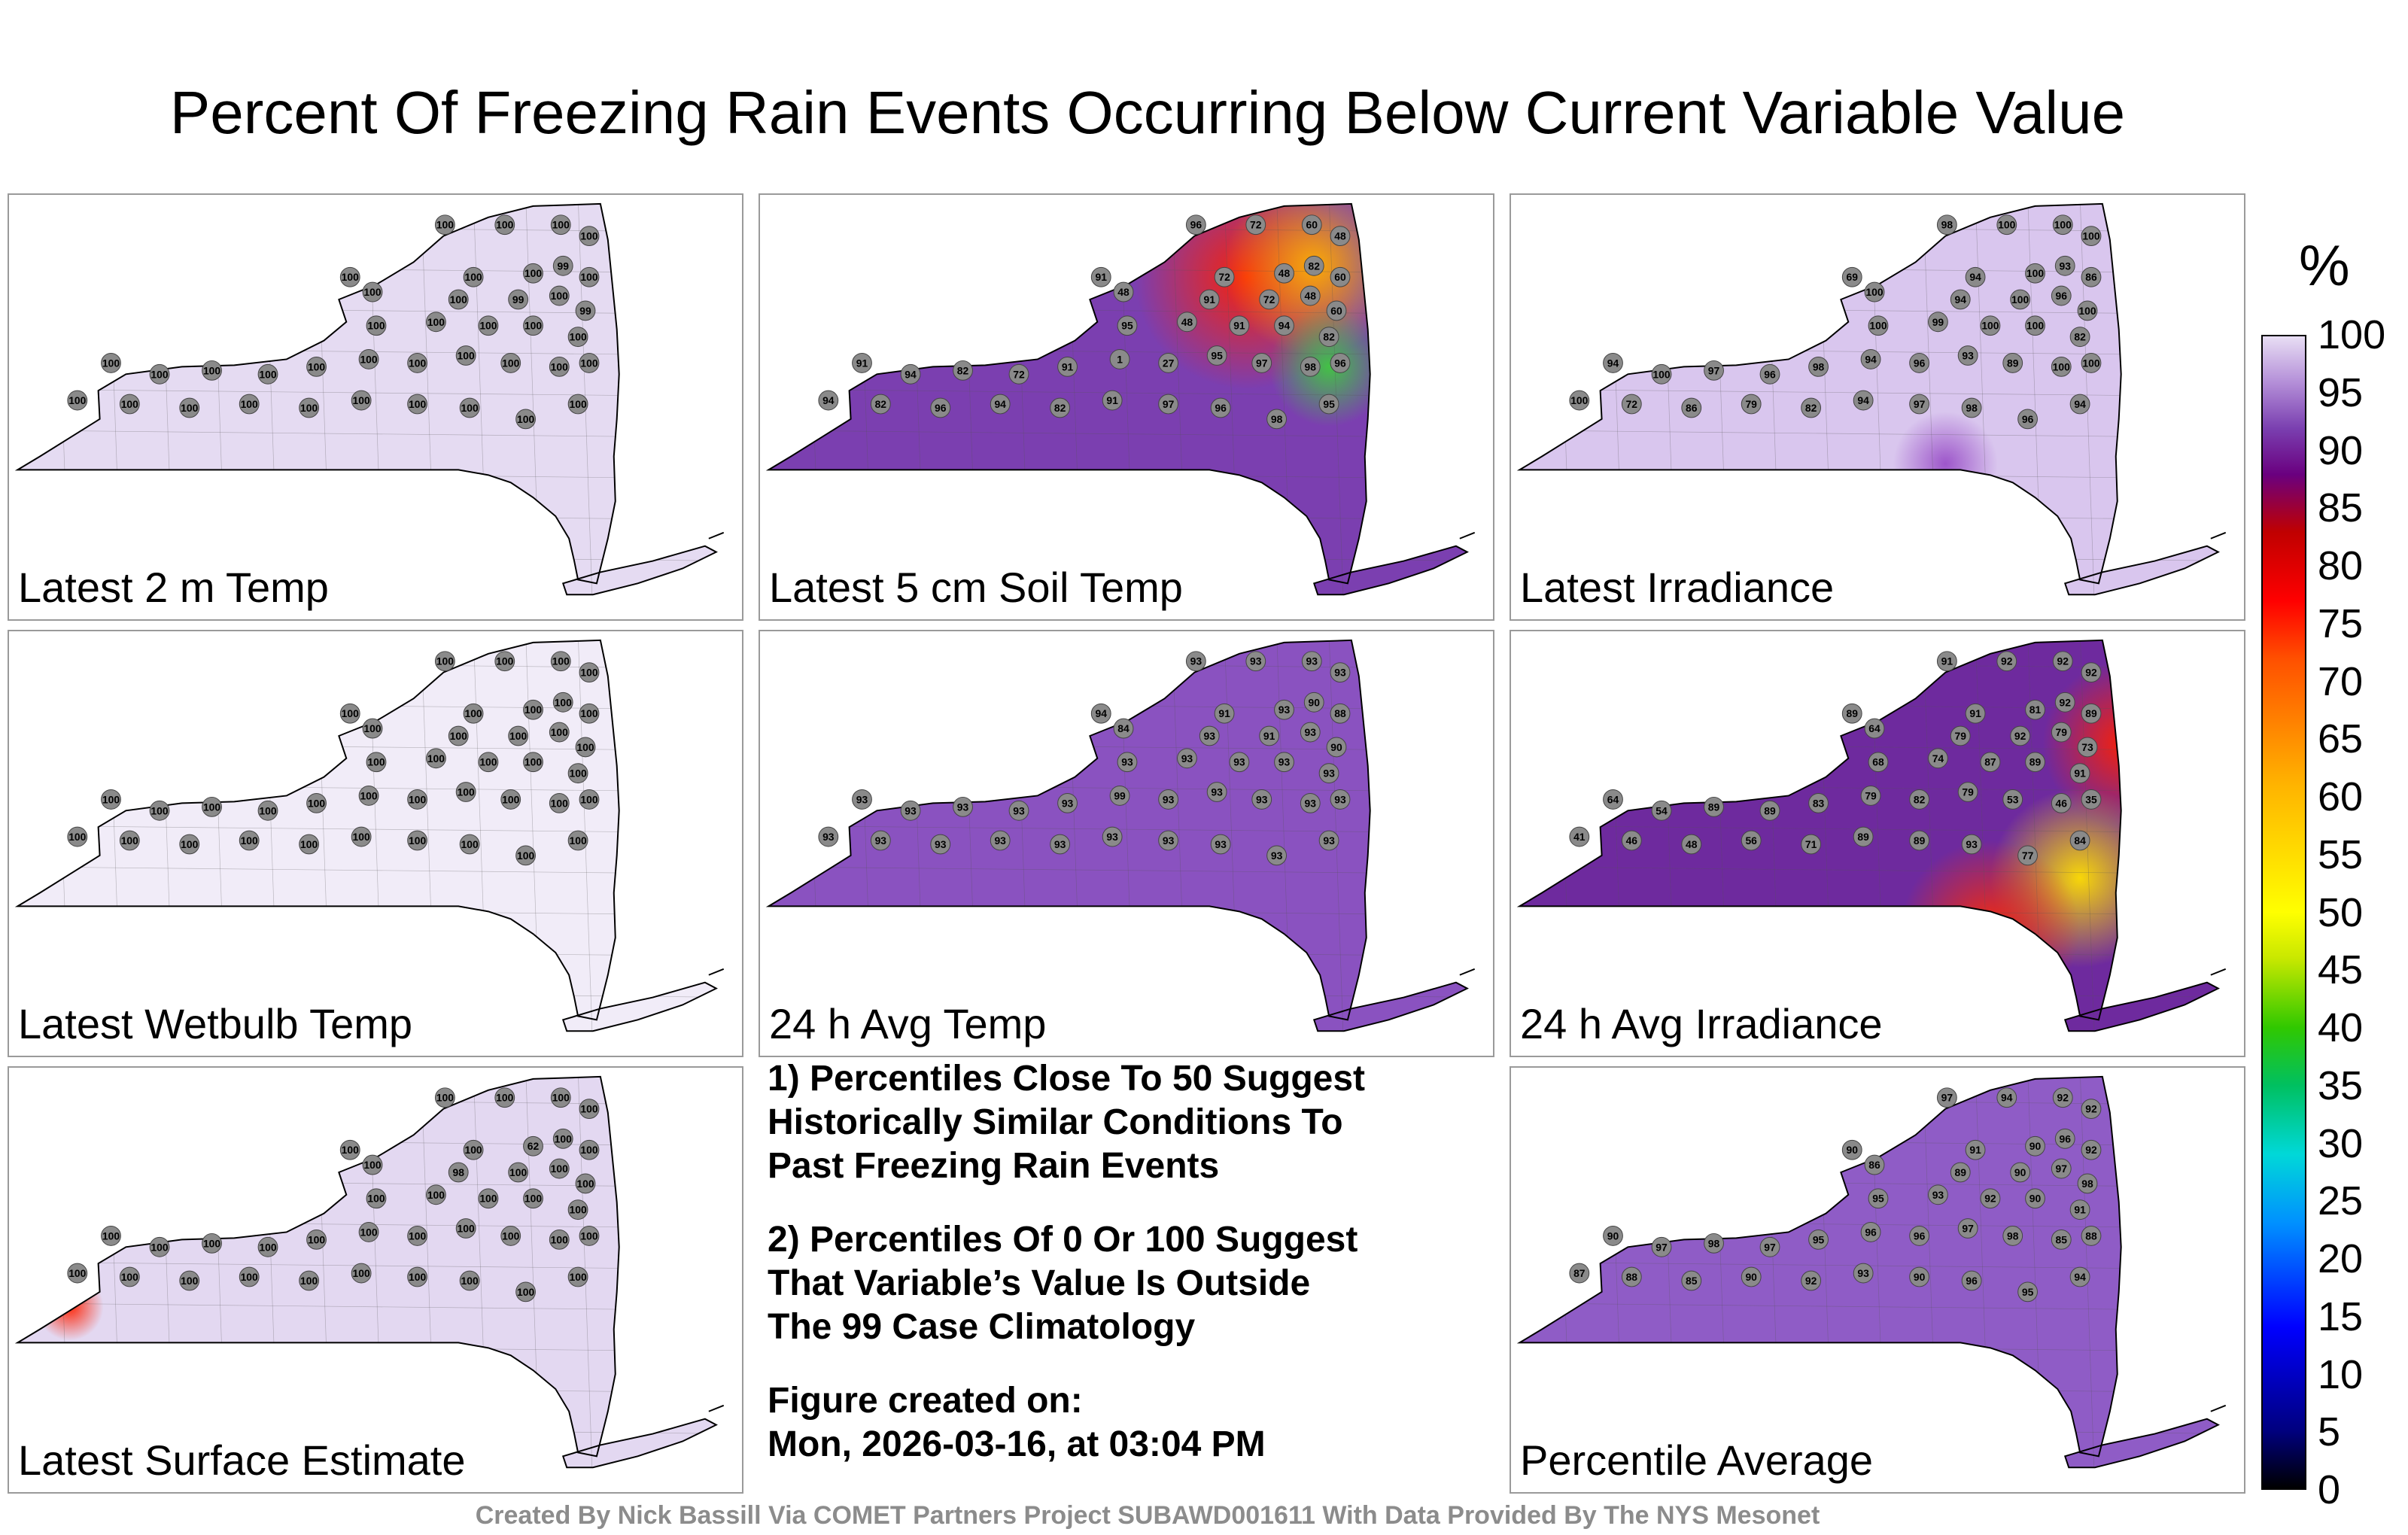  I want to click on colorbar-tick: 0, so click(2329, 1489).